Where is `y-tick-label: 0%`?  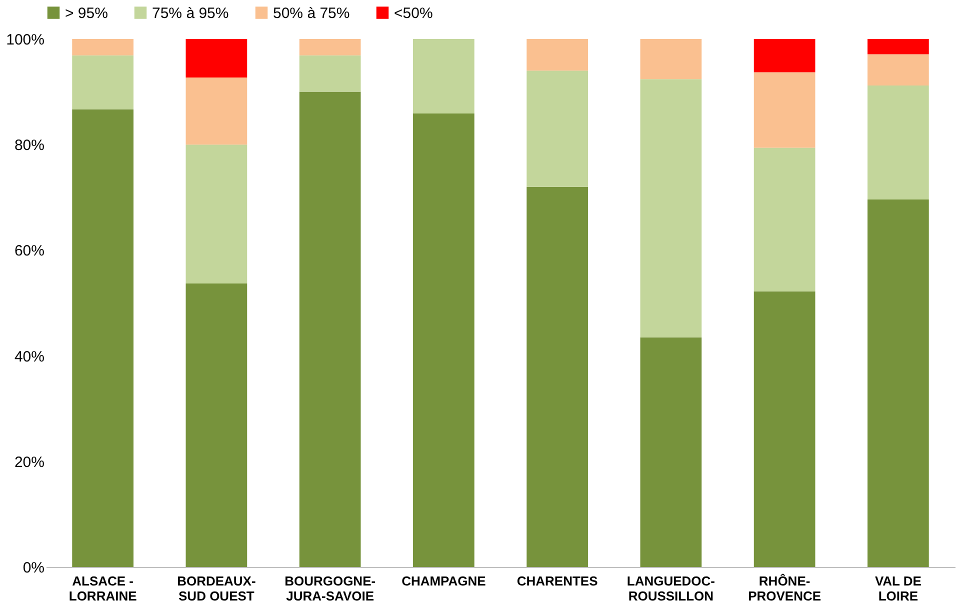 y-tick-label: 0% is located at coordinates (33, 568).